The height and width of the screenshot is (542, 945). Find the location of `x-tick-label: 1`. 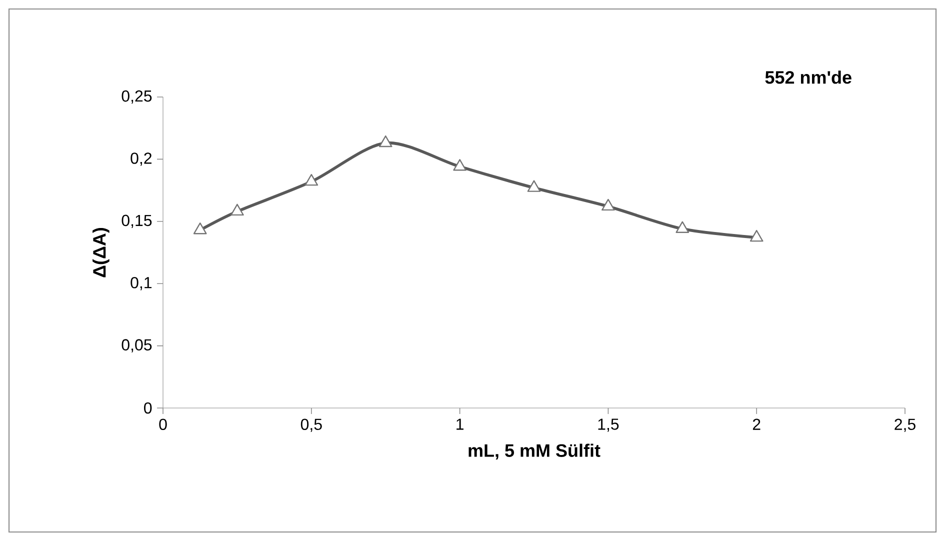

x-tick-label: 1 is located at coordinates (460, 424).